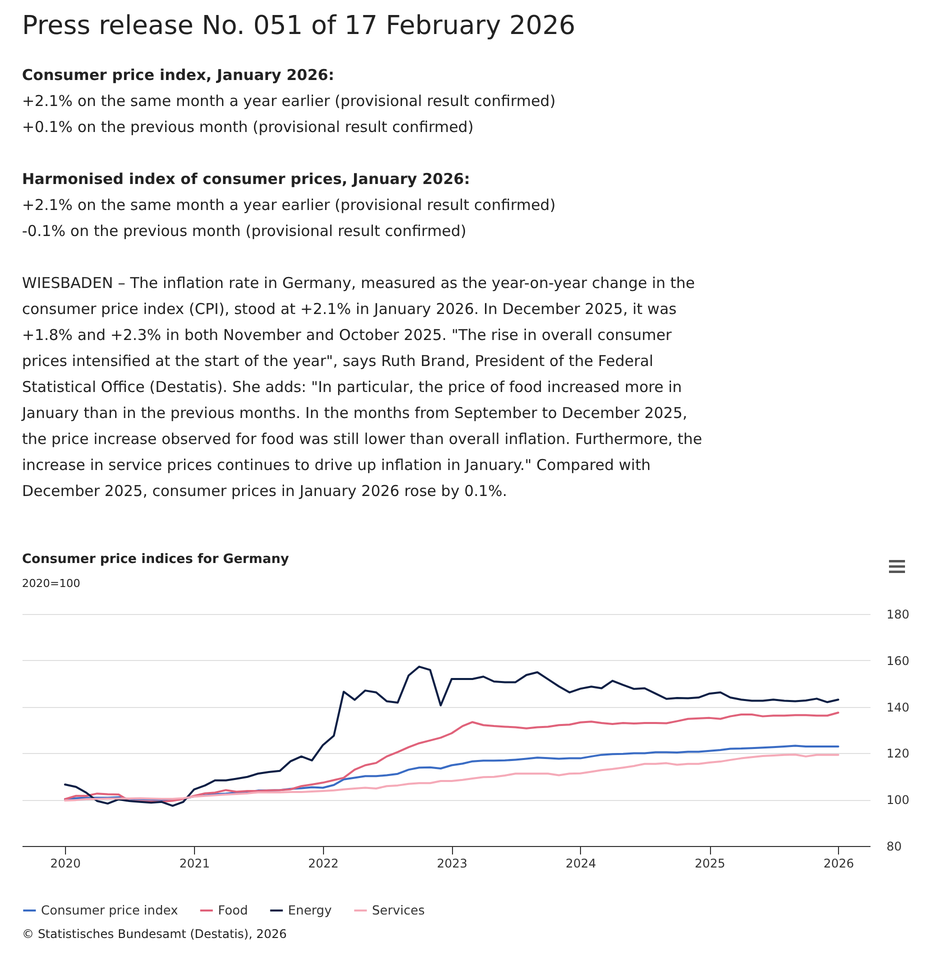 Image resolution: width=941 pixels, height=958 pixels. Describe the element at coordinates (246, 179) in the screenshot. I see `text: Harmonised index of consumer prices, January 2026:` at that location.